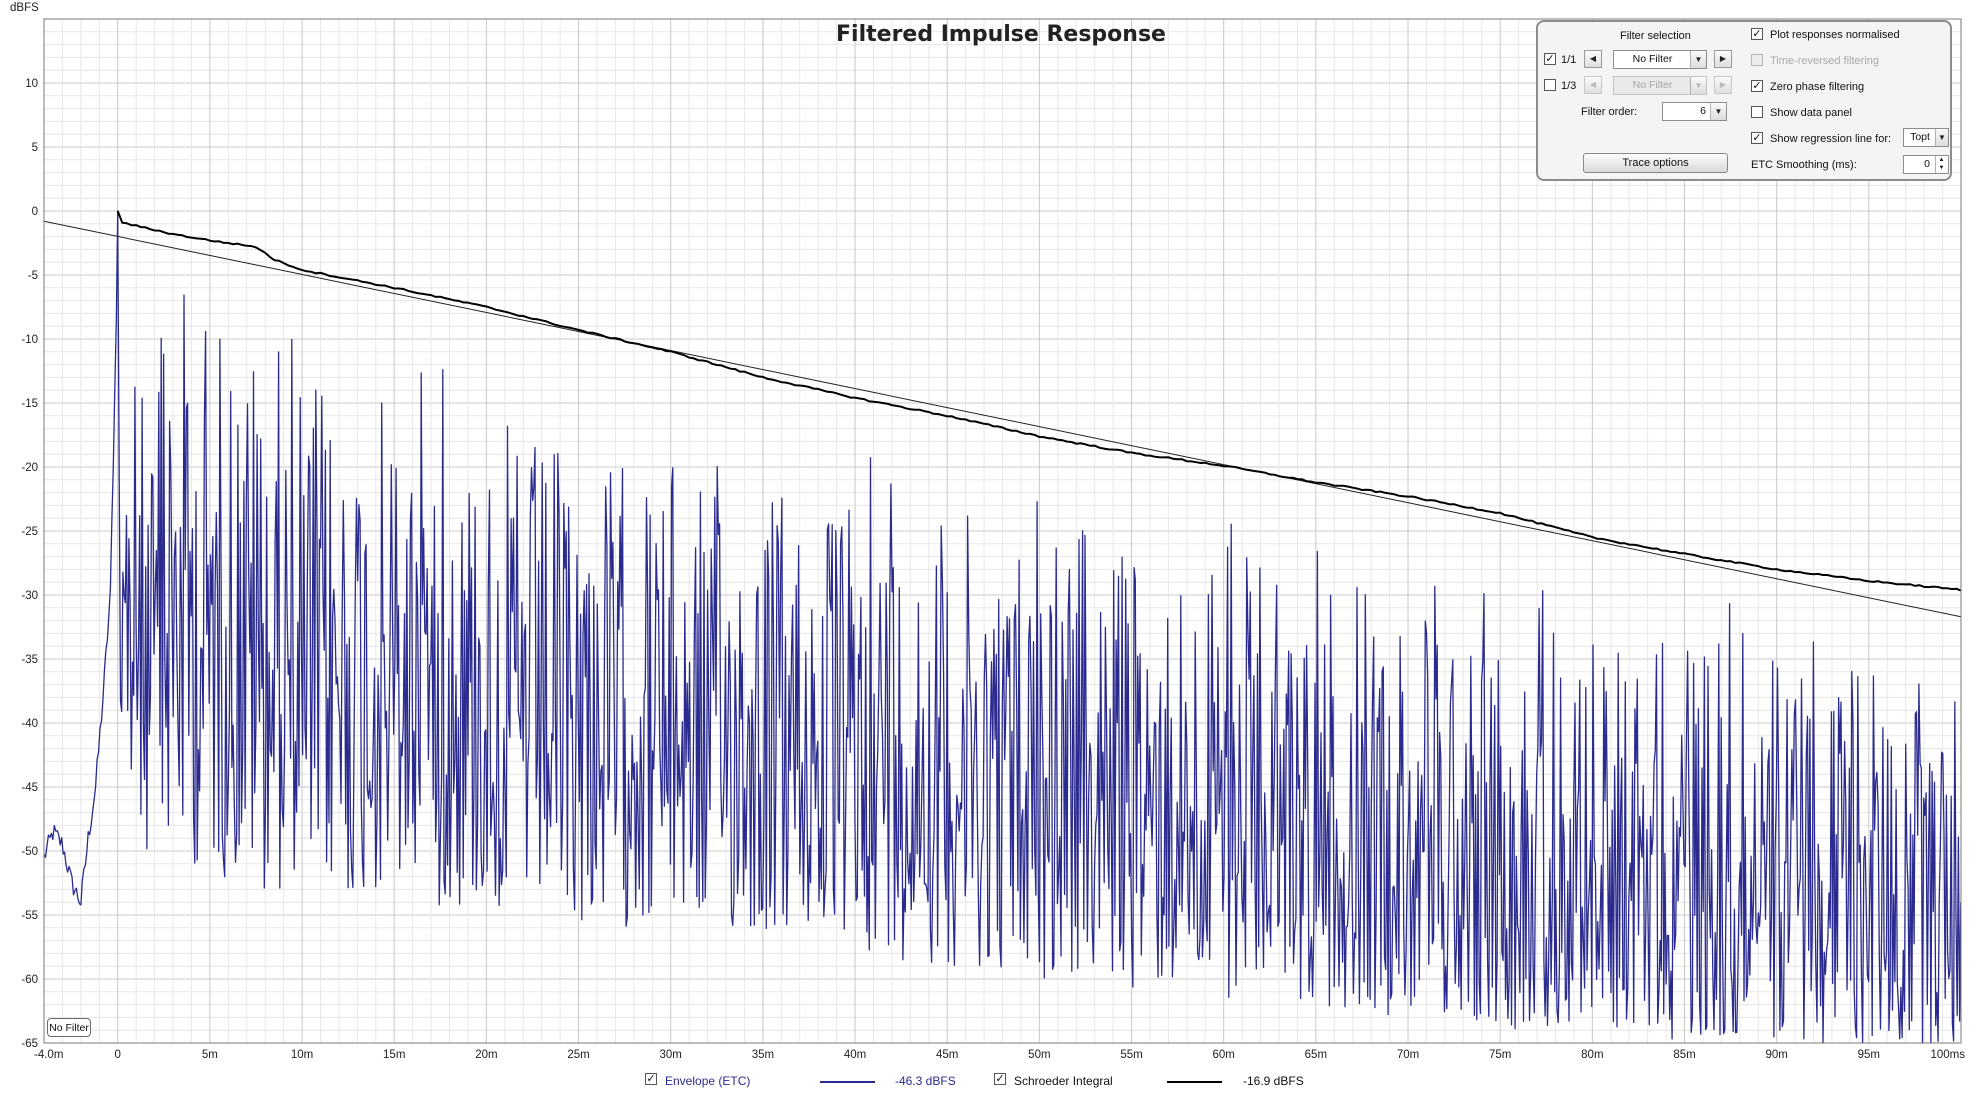 The width and height of the screenshot is (1980, 1094). What do you see at coordinates (1941, 164) in the screenshot?
I see `spinner-arrows-icon: ▲ ▼` at bounding box center [1941, 164].